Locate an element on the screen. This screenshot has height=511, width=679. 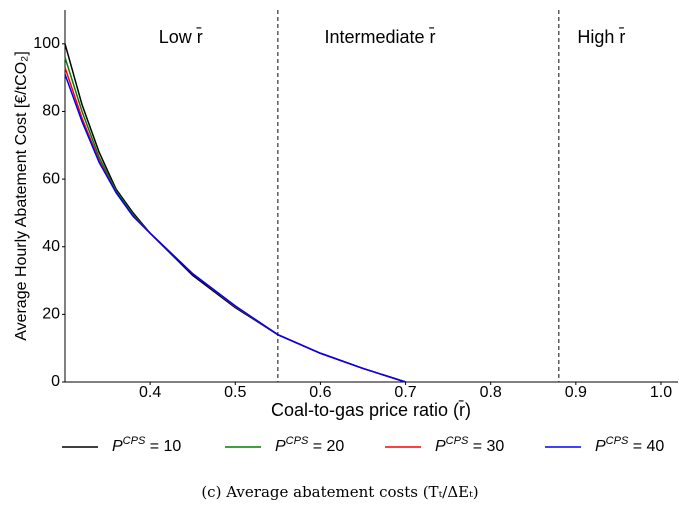
region-label: Low r̄ is located at coordinates (181, 37).